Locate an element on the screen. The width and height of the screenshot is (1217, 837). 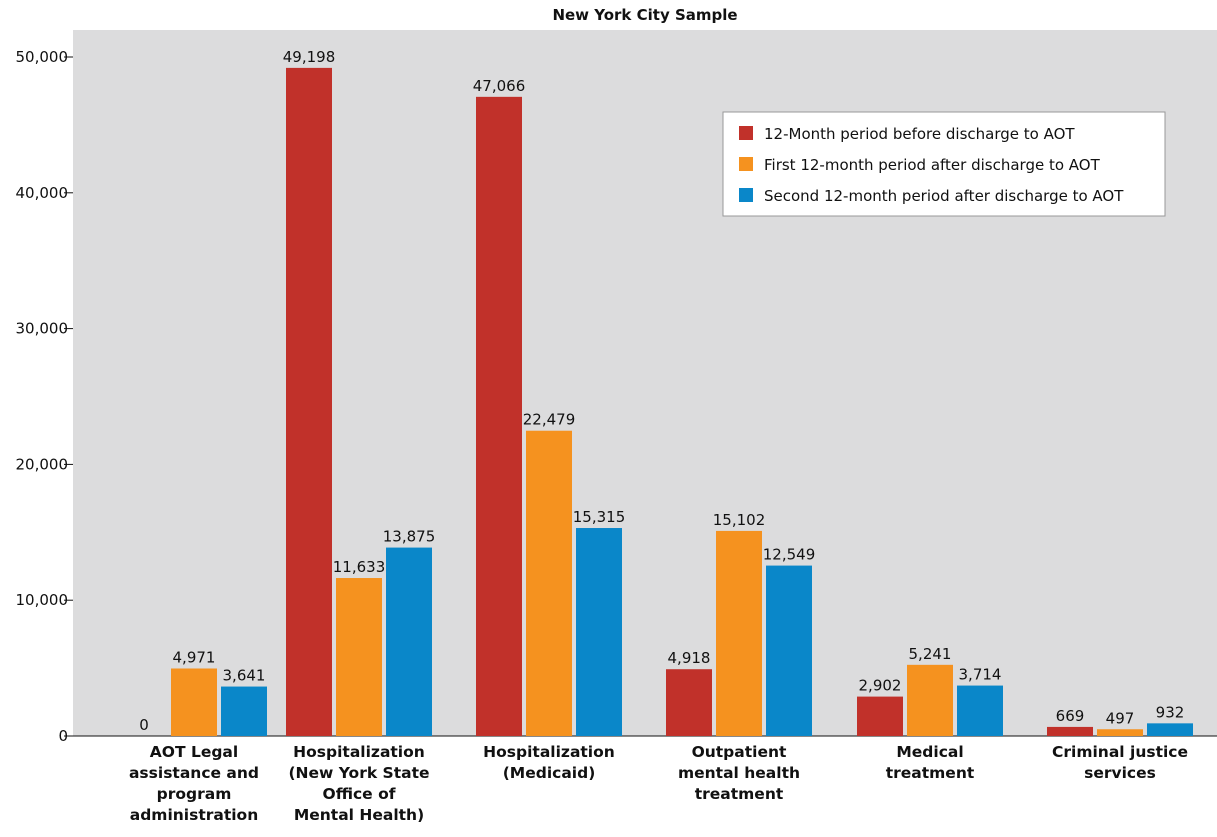
bar-series2-cat3 is located at coordinates (549, 583).